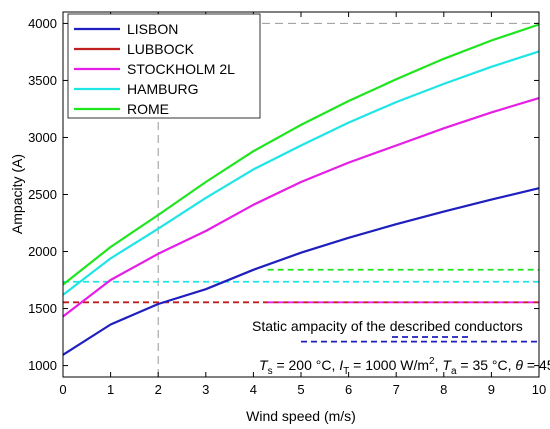 The width and height of the screenshot is (550, 429). What do you see at coordinates (158, 389) in the screenshot?
I see `x-tick-label: 2` at bounding box center [158, 389].